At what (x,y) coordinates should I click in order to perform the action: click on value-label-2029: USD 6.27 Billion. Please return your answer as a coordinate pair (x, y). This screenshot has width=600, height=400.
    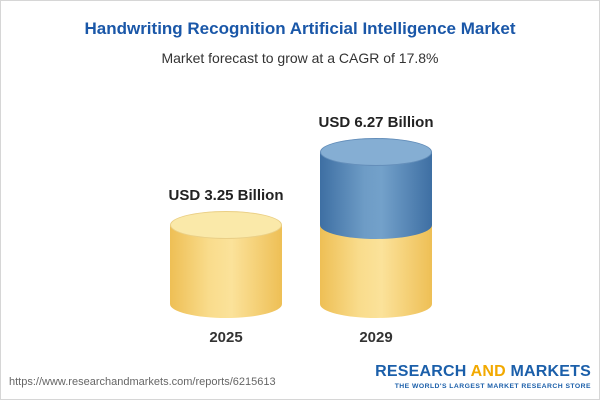
    Looking at the image, I should click on (376, 123).